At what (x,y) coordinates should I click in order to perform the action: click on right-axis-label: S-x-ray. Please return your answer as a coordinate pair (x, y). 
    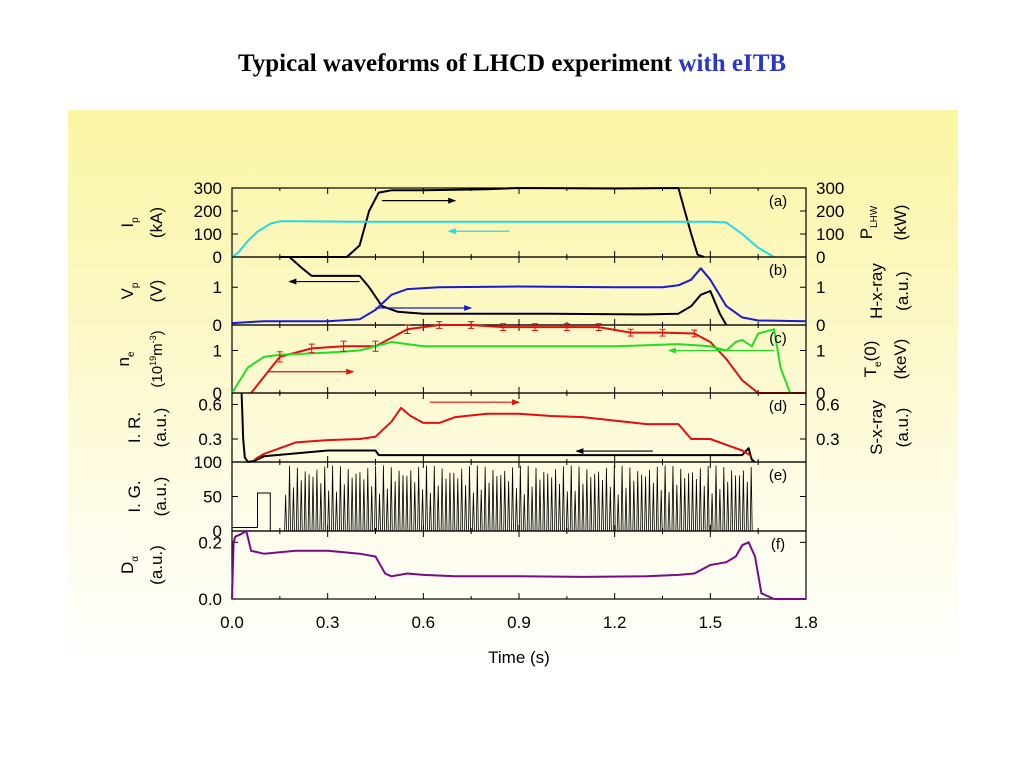
    Looking at the image, I should click on (876, 427).